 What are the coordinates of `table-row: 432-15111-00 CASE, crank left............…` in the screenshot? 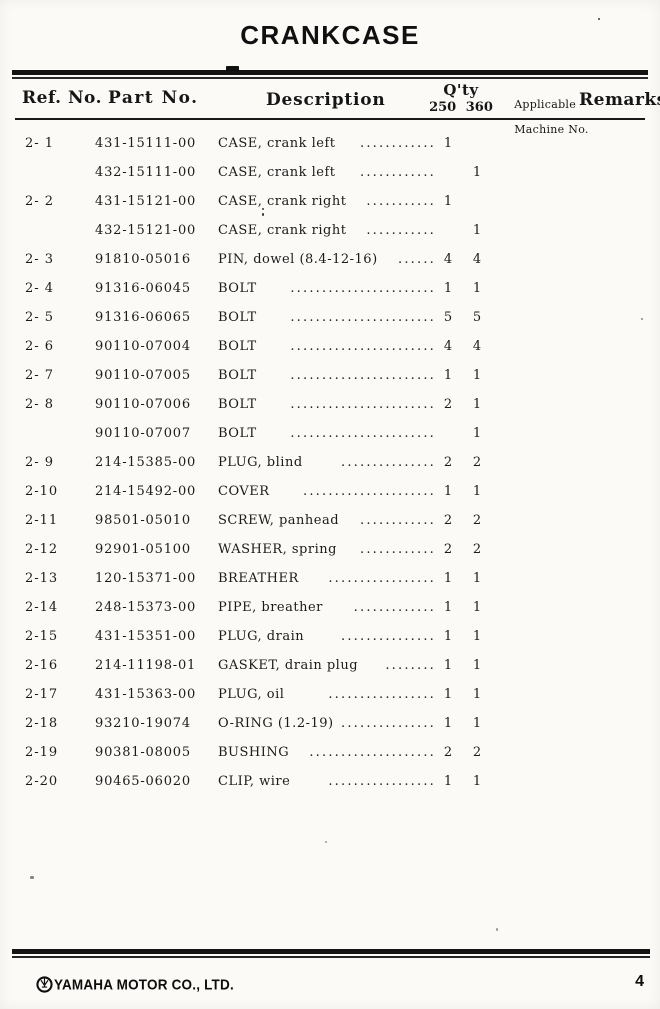 It's located at (330, 172).